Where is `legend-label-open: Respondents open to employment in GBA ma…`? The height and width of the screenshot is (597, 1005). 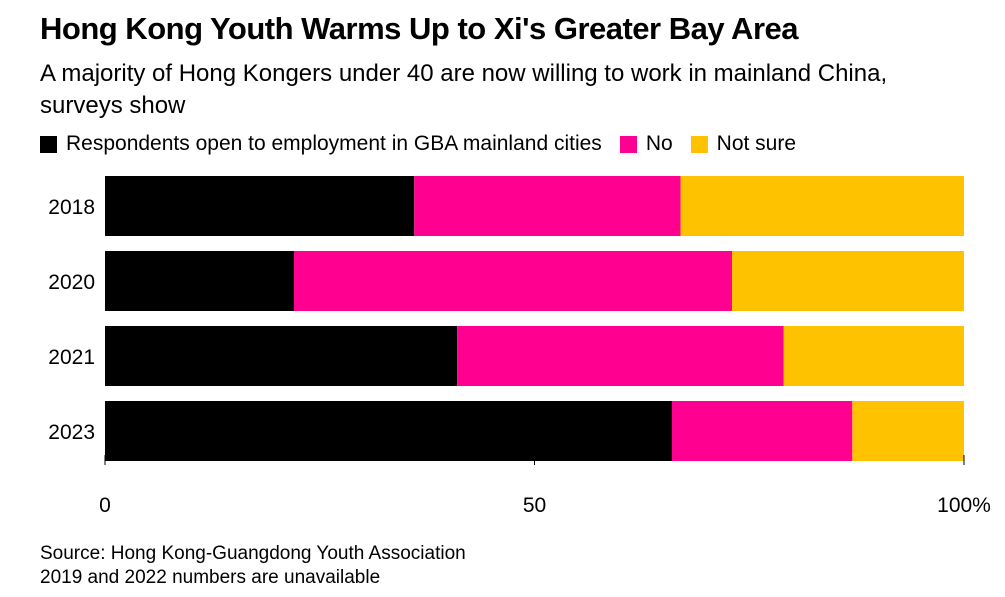 legend-label-open: Respondents open to employment in GBA ma… is located at coordinates (334, 143).